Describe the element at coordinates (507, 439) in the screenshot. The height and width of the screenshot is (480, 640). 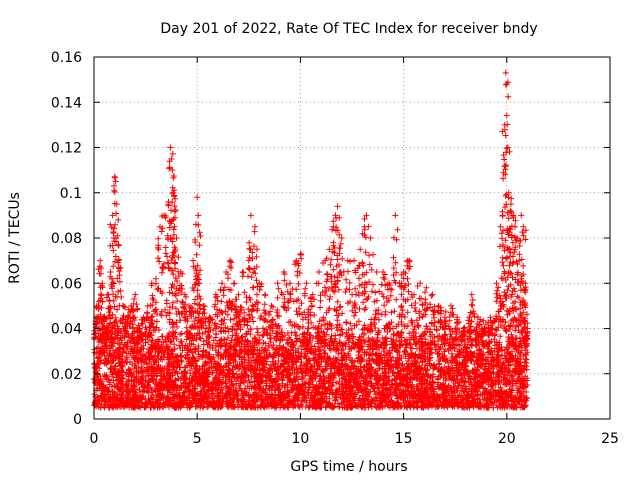
I see `x-tick-label: 20` at that location.